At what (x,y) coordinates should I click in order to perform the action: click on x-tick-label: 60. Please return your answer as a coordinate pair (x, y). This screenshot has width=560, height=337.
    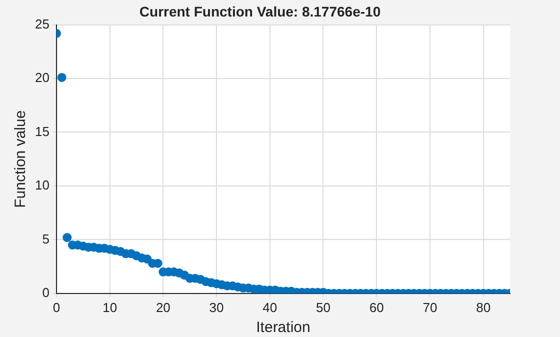
    Looking at the image, I should click on (376, 307).